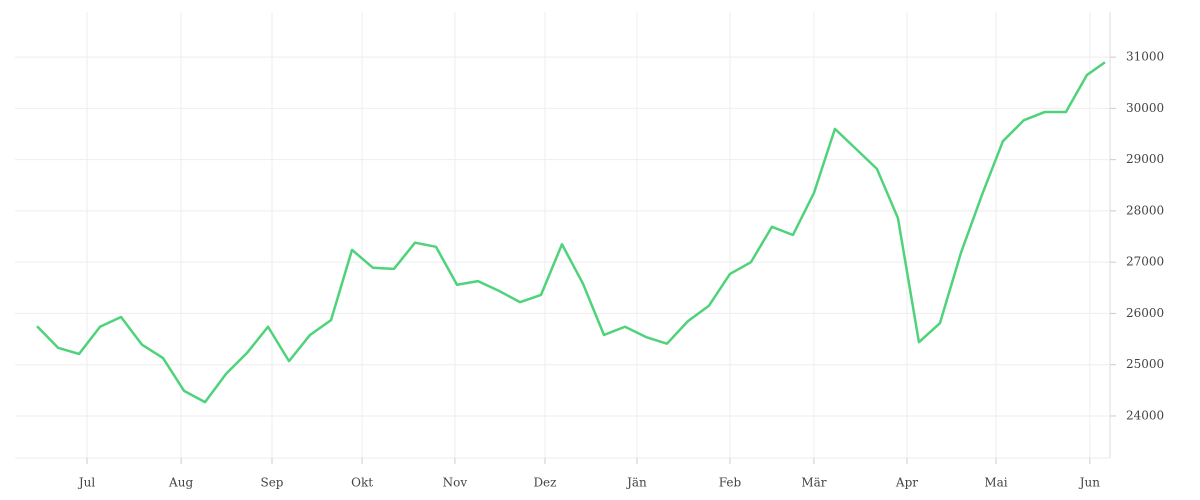 This screenshot has width=1200, height=500. What do you see at coordinates (180, 483) in the screenshot?
I see `x-tick-label: Aug` at bounding box center [180, 483].